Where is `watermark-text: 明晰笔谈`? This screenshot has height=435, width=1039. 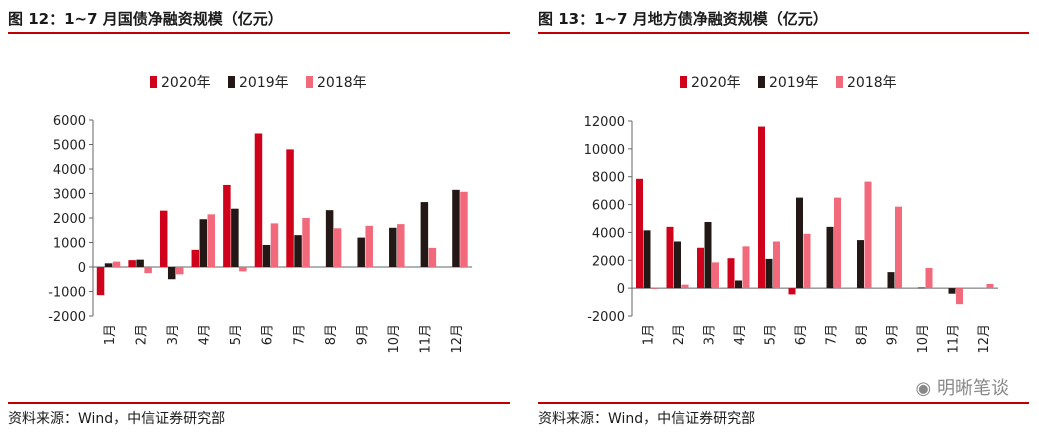
watermark-text: 明晰笔谈 is located at coordinates (973, 388).